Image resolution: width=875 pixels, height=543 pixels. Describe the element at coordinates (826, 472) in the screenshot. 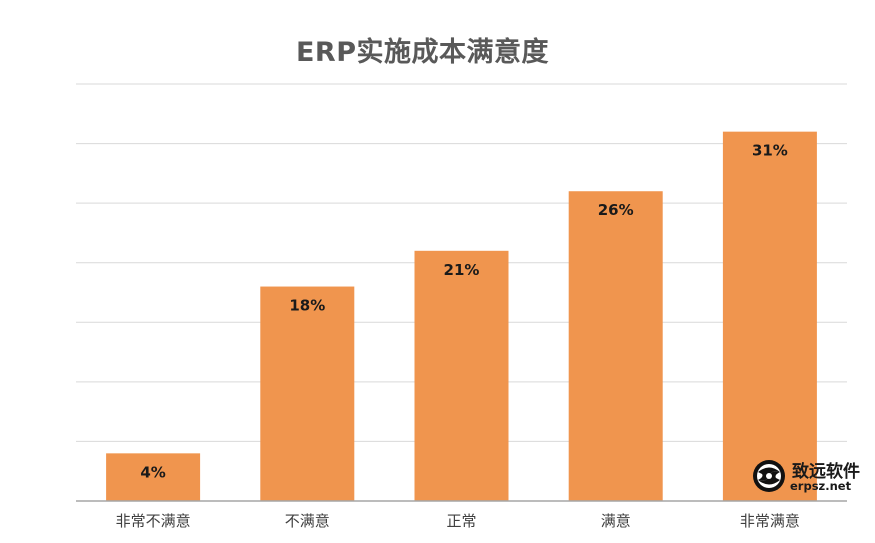

I see `watermark-name: 致远软件` at that location.